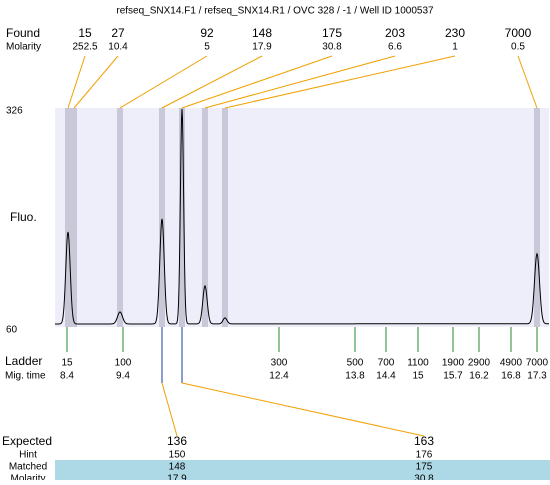  I want to click on found-molarity: 30.8, so click(332, 47).